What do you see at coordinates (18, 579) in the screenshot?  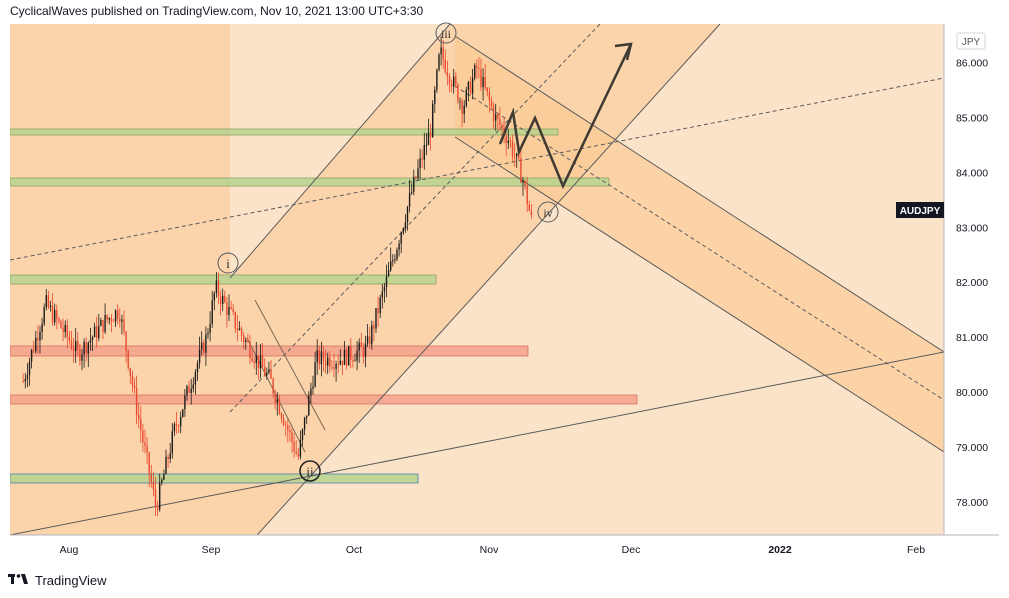 I see `tradingview-logo-icon` at bounding box center [18, 579].